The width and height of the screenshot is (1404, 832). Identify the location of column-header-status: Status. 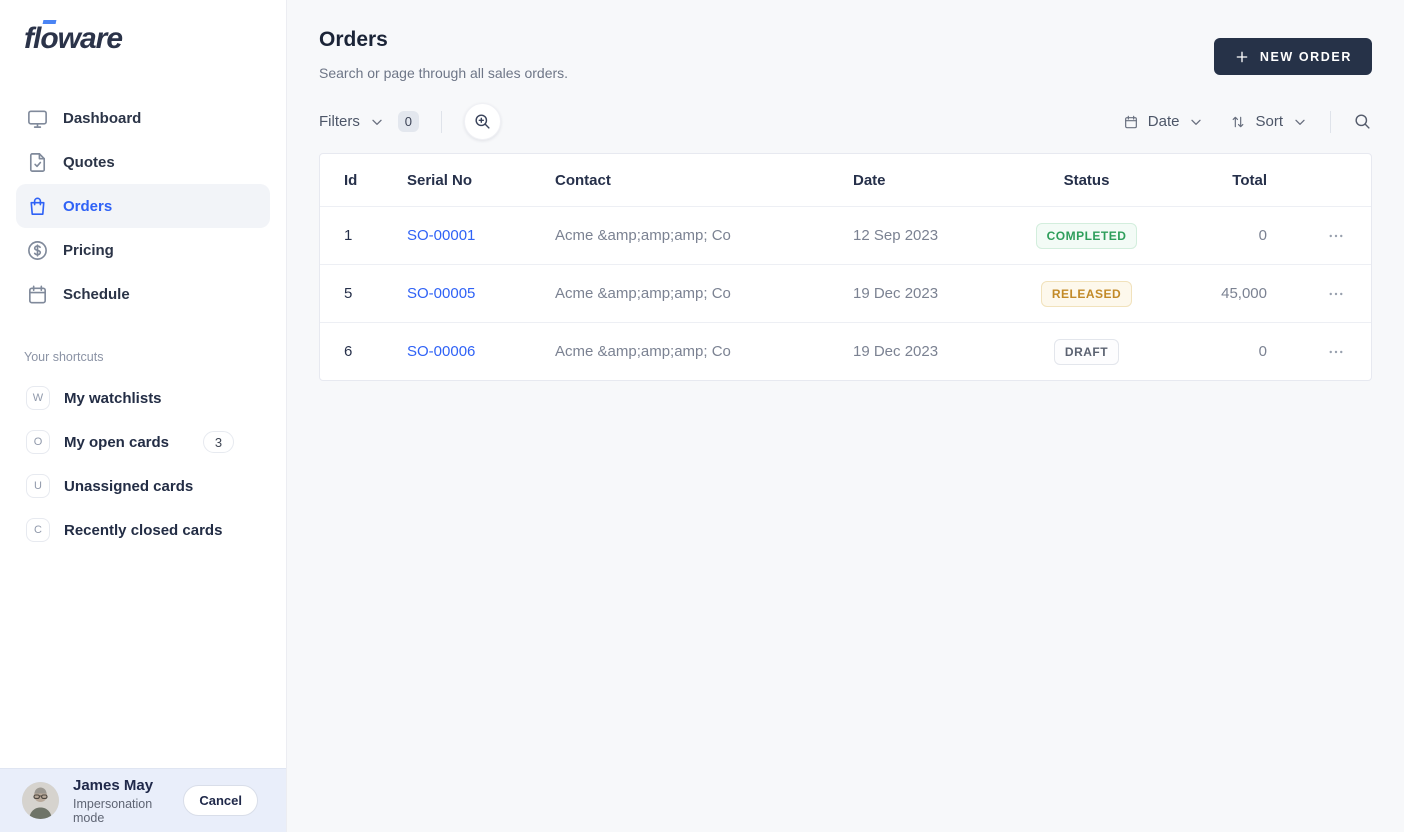
(1086, 180).